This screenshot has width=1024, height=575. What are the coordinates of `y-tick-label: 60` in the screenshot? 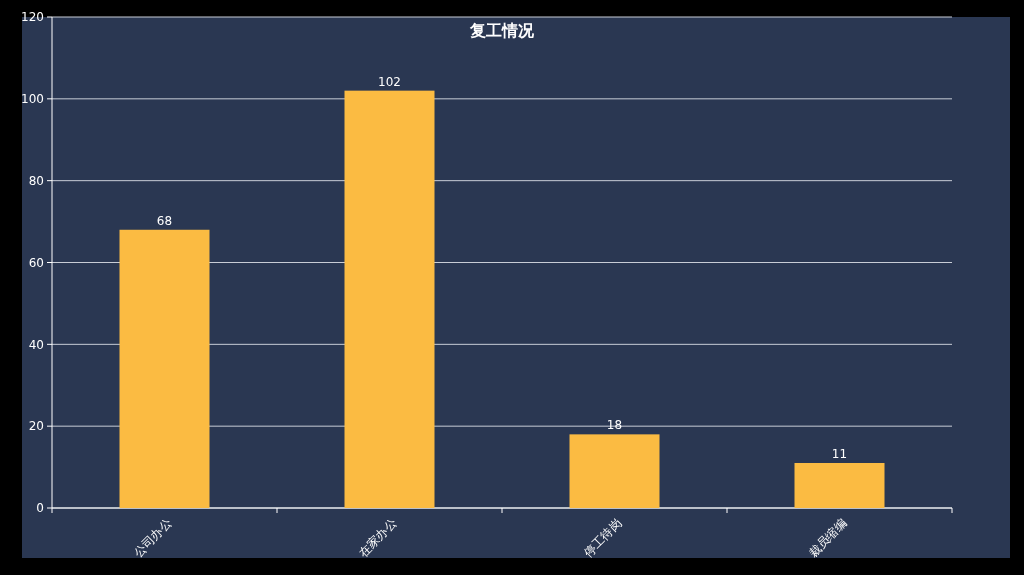 It's located at (36, 262).